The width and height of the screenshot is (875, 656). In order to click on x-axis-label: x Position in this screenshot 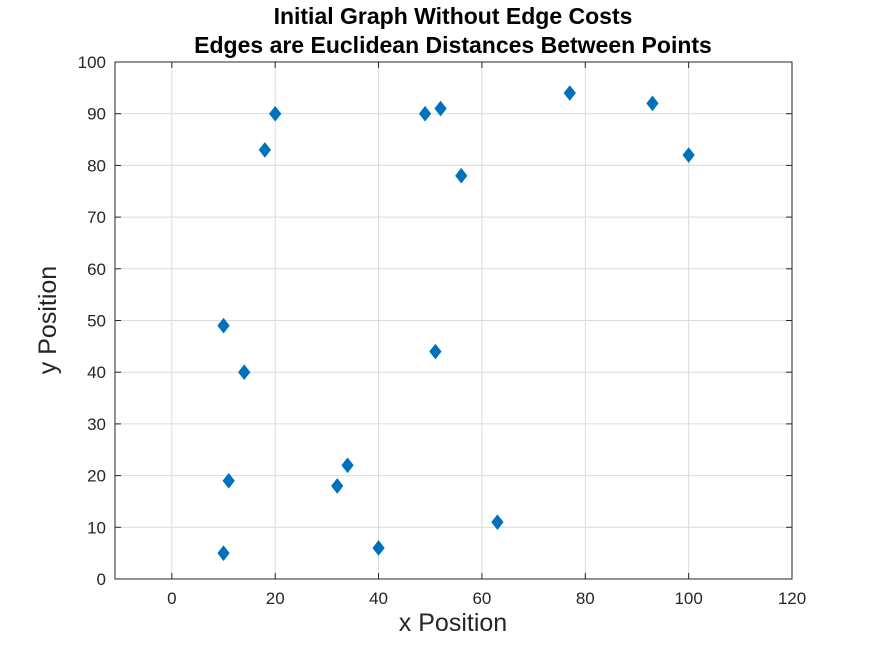, I will do `click(453, 623)`.